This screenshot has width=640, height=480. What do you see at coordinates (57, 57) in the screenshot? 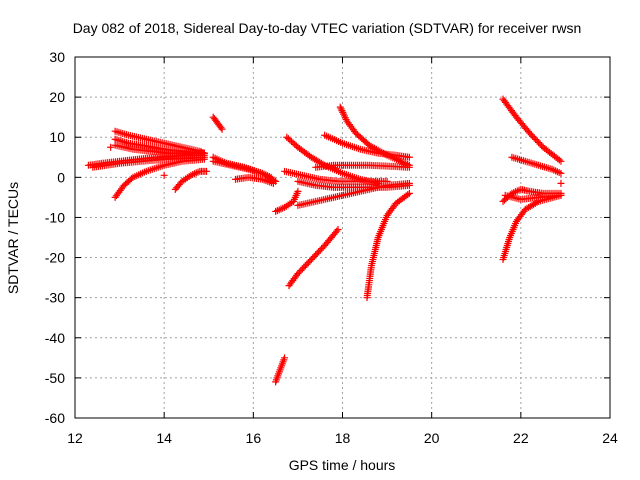
I see `y-tick-label: 30` at bounding box center [57, 57].